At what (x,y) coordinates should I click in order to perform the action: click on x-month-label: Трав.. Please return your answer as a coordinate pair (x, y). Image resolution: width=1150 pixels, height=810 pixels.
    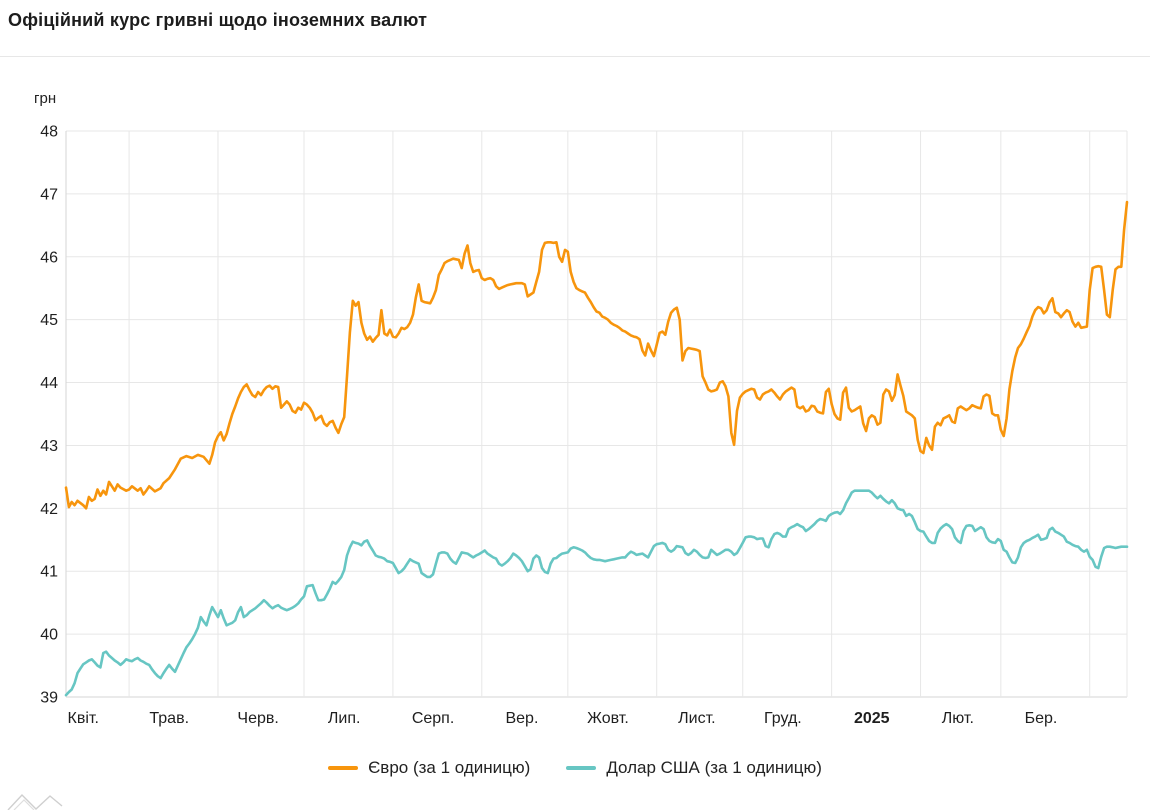
    Looking at the image, I should click on (169, 718).